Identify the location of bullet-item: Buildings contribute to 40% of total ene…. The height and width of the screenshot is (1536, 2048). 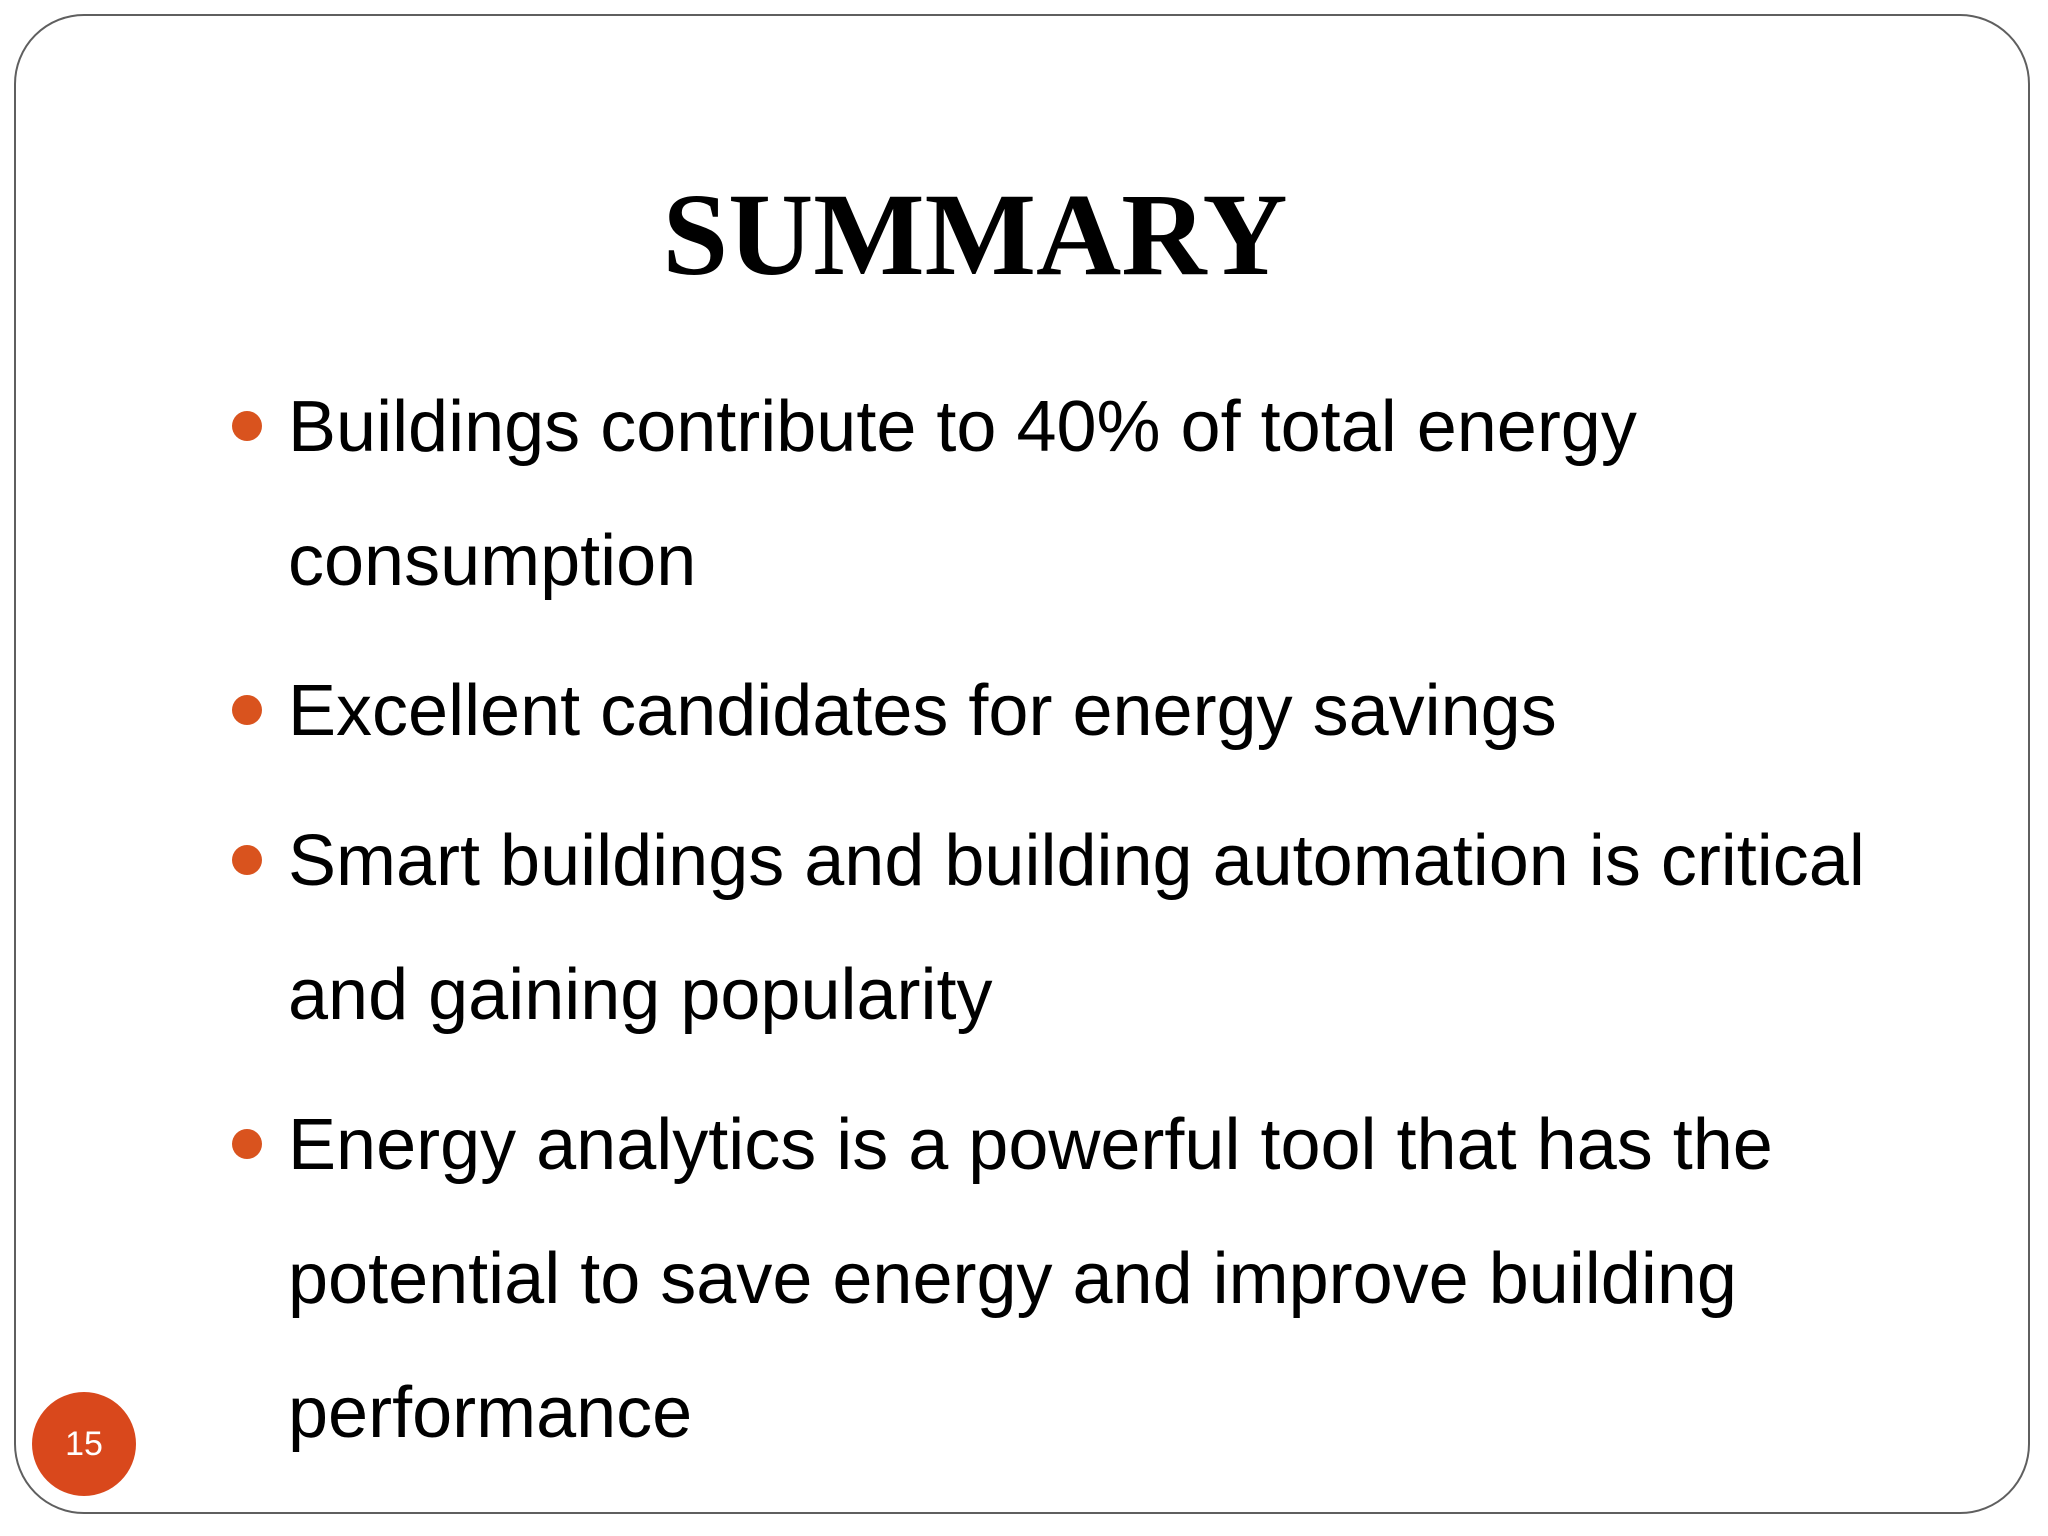
(1080, 494).